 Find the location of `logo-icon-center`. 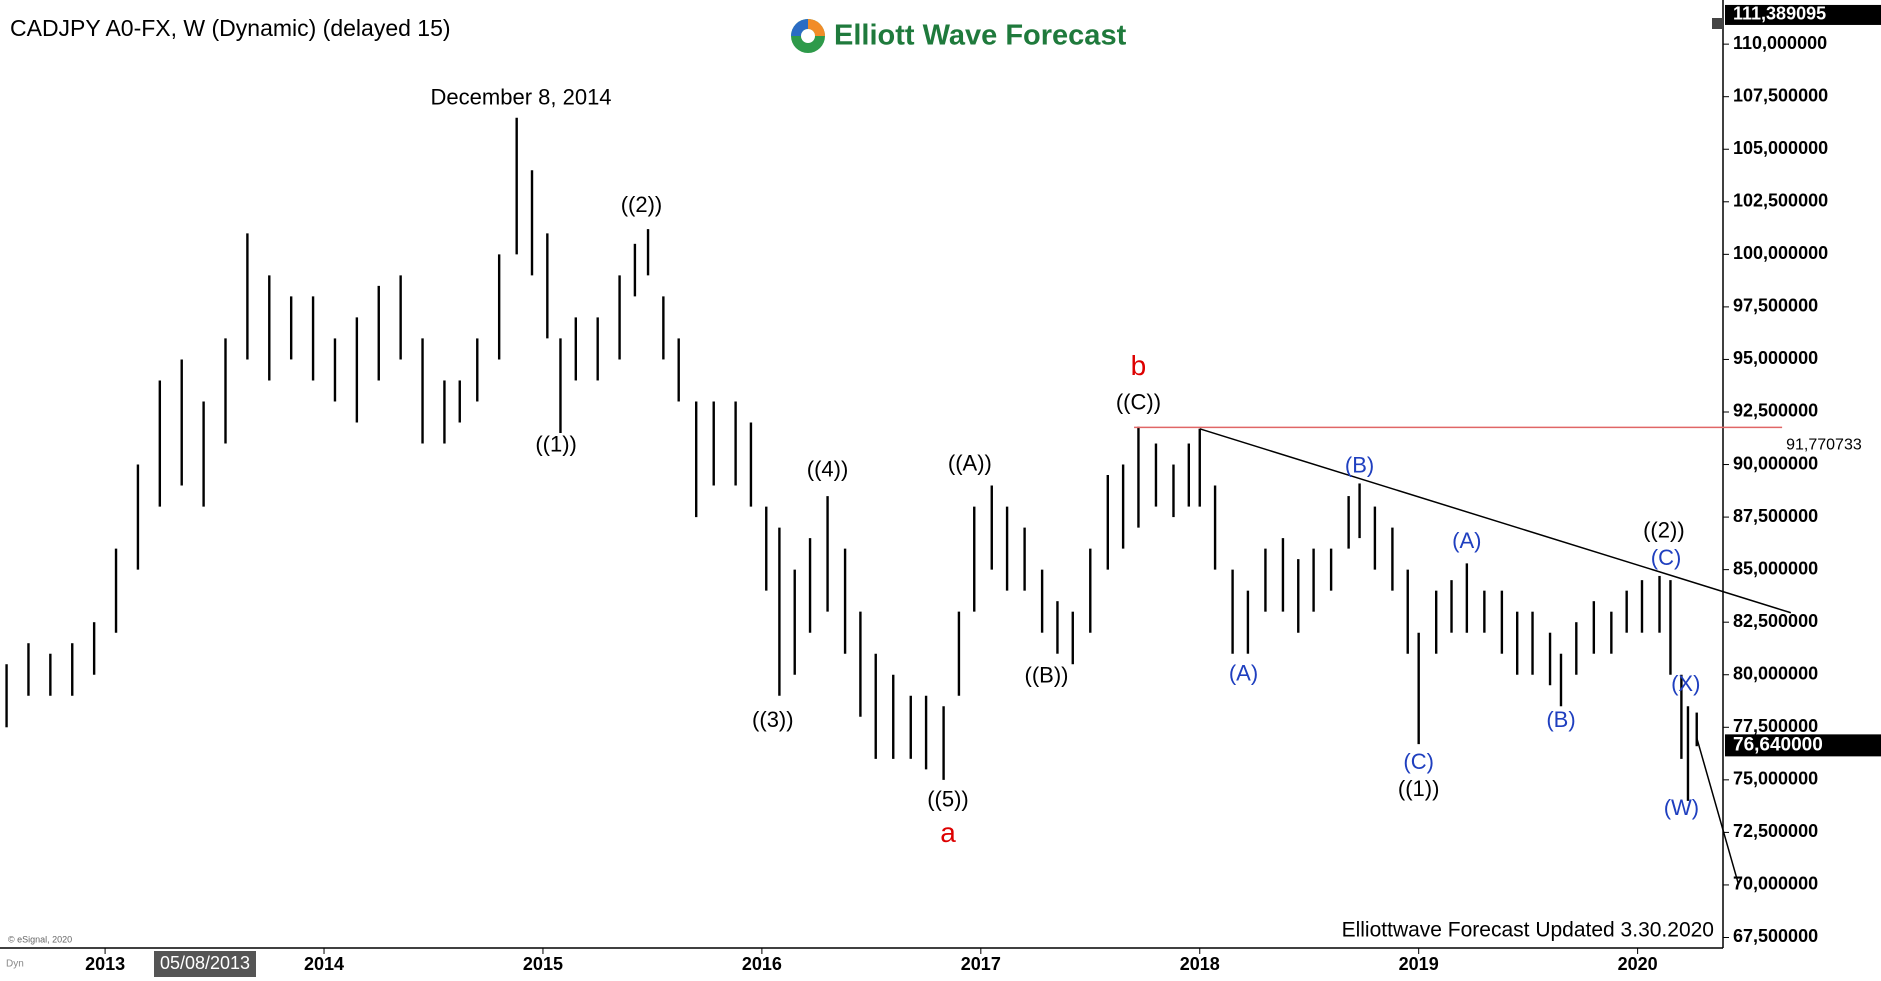

logo-icon-center is located at coordinates (808, 36).